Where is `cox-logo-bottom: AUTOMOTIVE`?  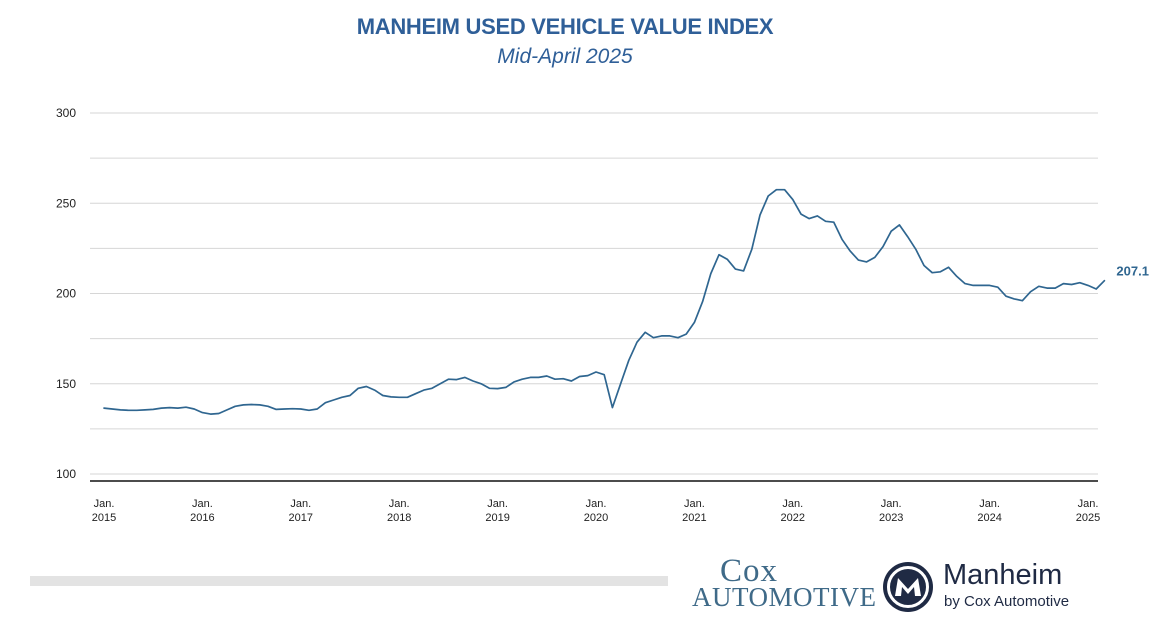 cox-logo-bottom: AUTOMOTIVE is located at coordinates (784, 597).